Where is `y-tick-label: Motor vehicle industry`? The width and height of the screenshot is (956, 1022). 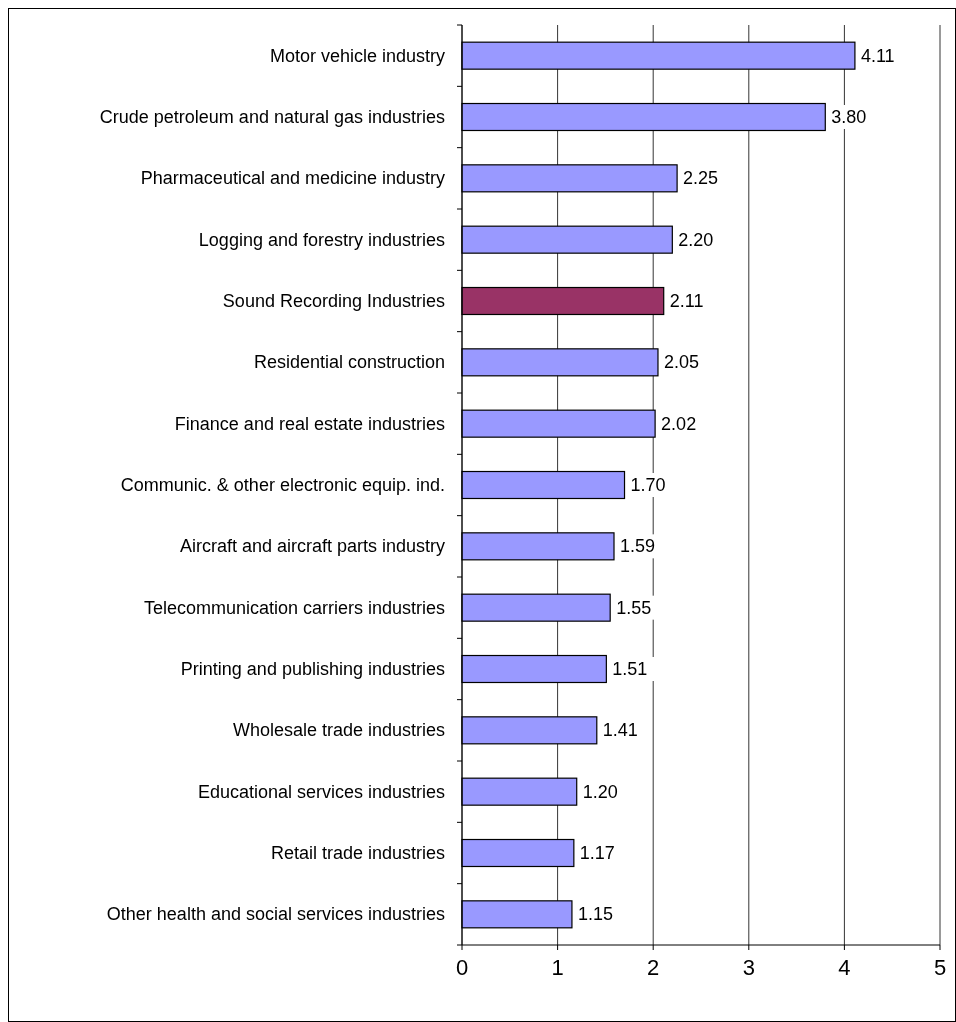 y-tick-label: Motor vehicle industry is located at coordinates (357, 55).